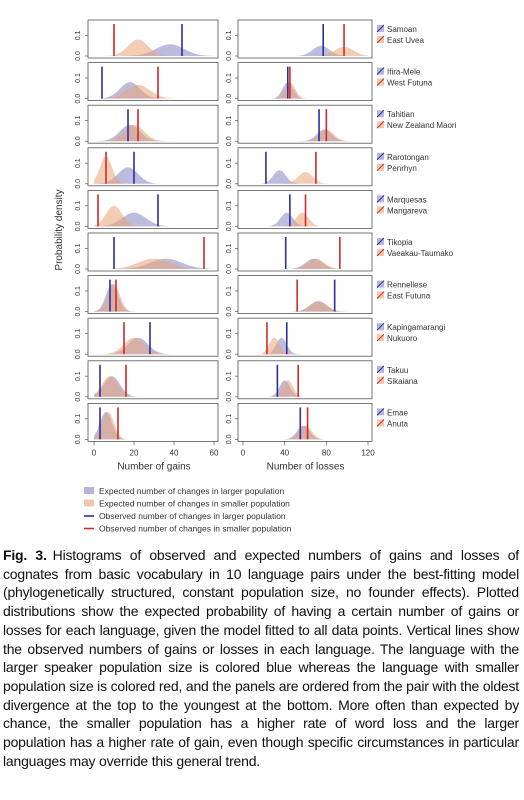  I want to click on x-axis-label: Number of losses, so click(306, 466).